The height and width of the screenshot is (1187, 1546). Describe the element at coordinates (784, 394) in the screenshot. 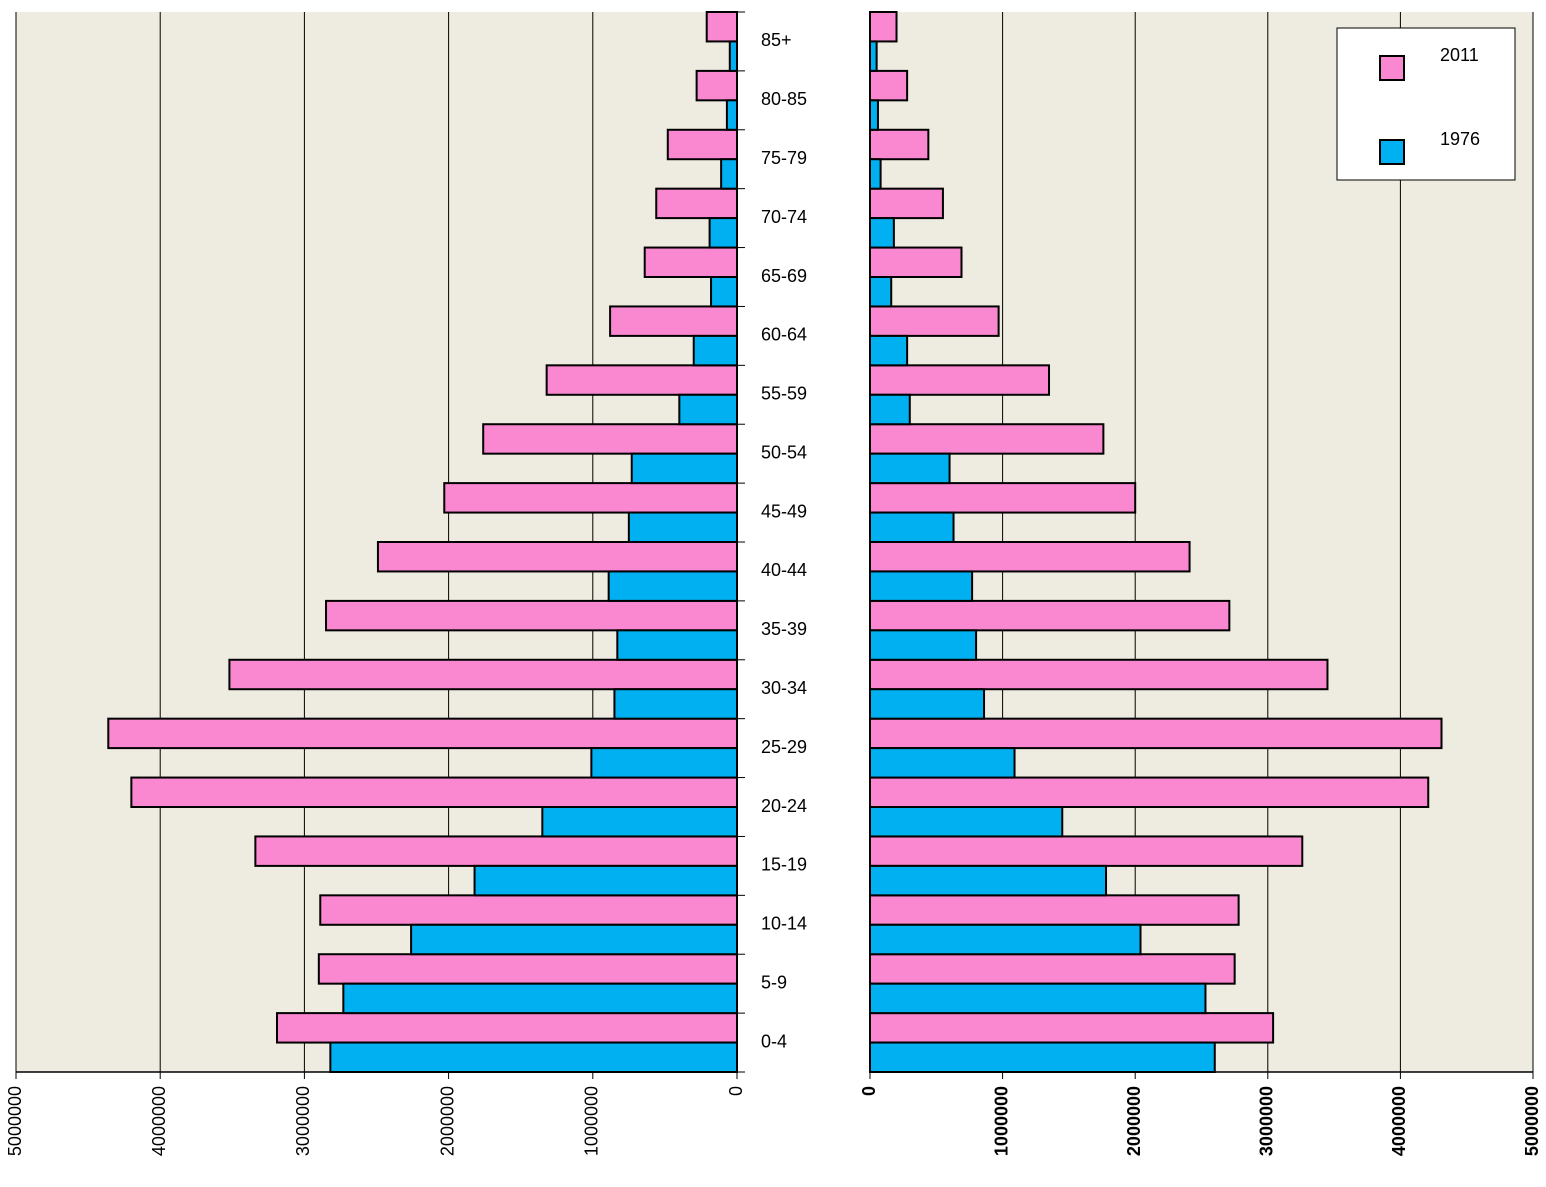

I see `category-label: 55-59` at that location.